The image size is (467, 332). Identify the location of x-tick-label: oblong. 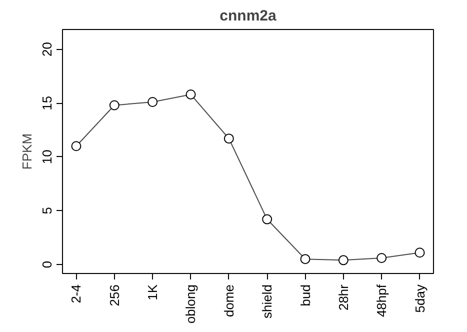
(190, 304).